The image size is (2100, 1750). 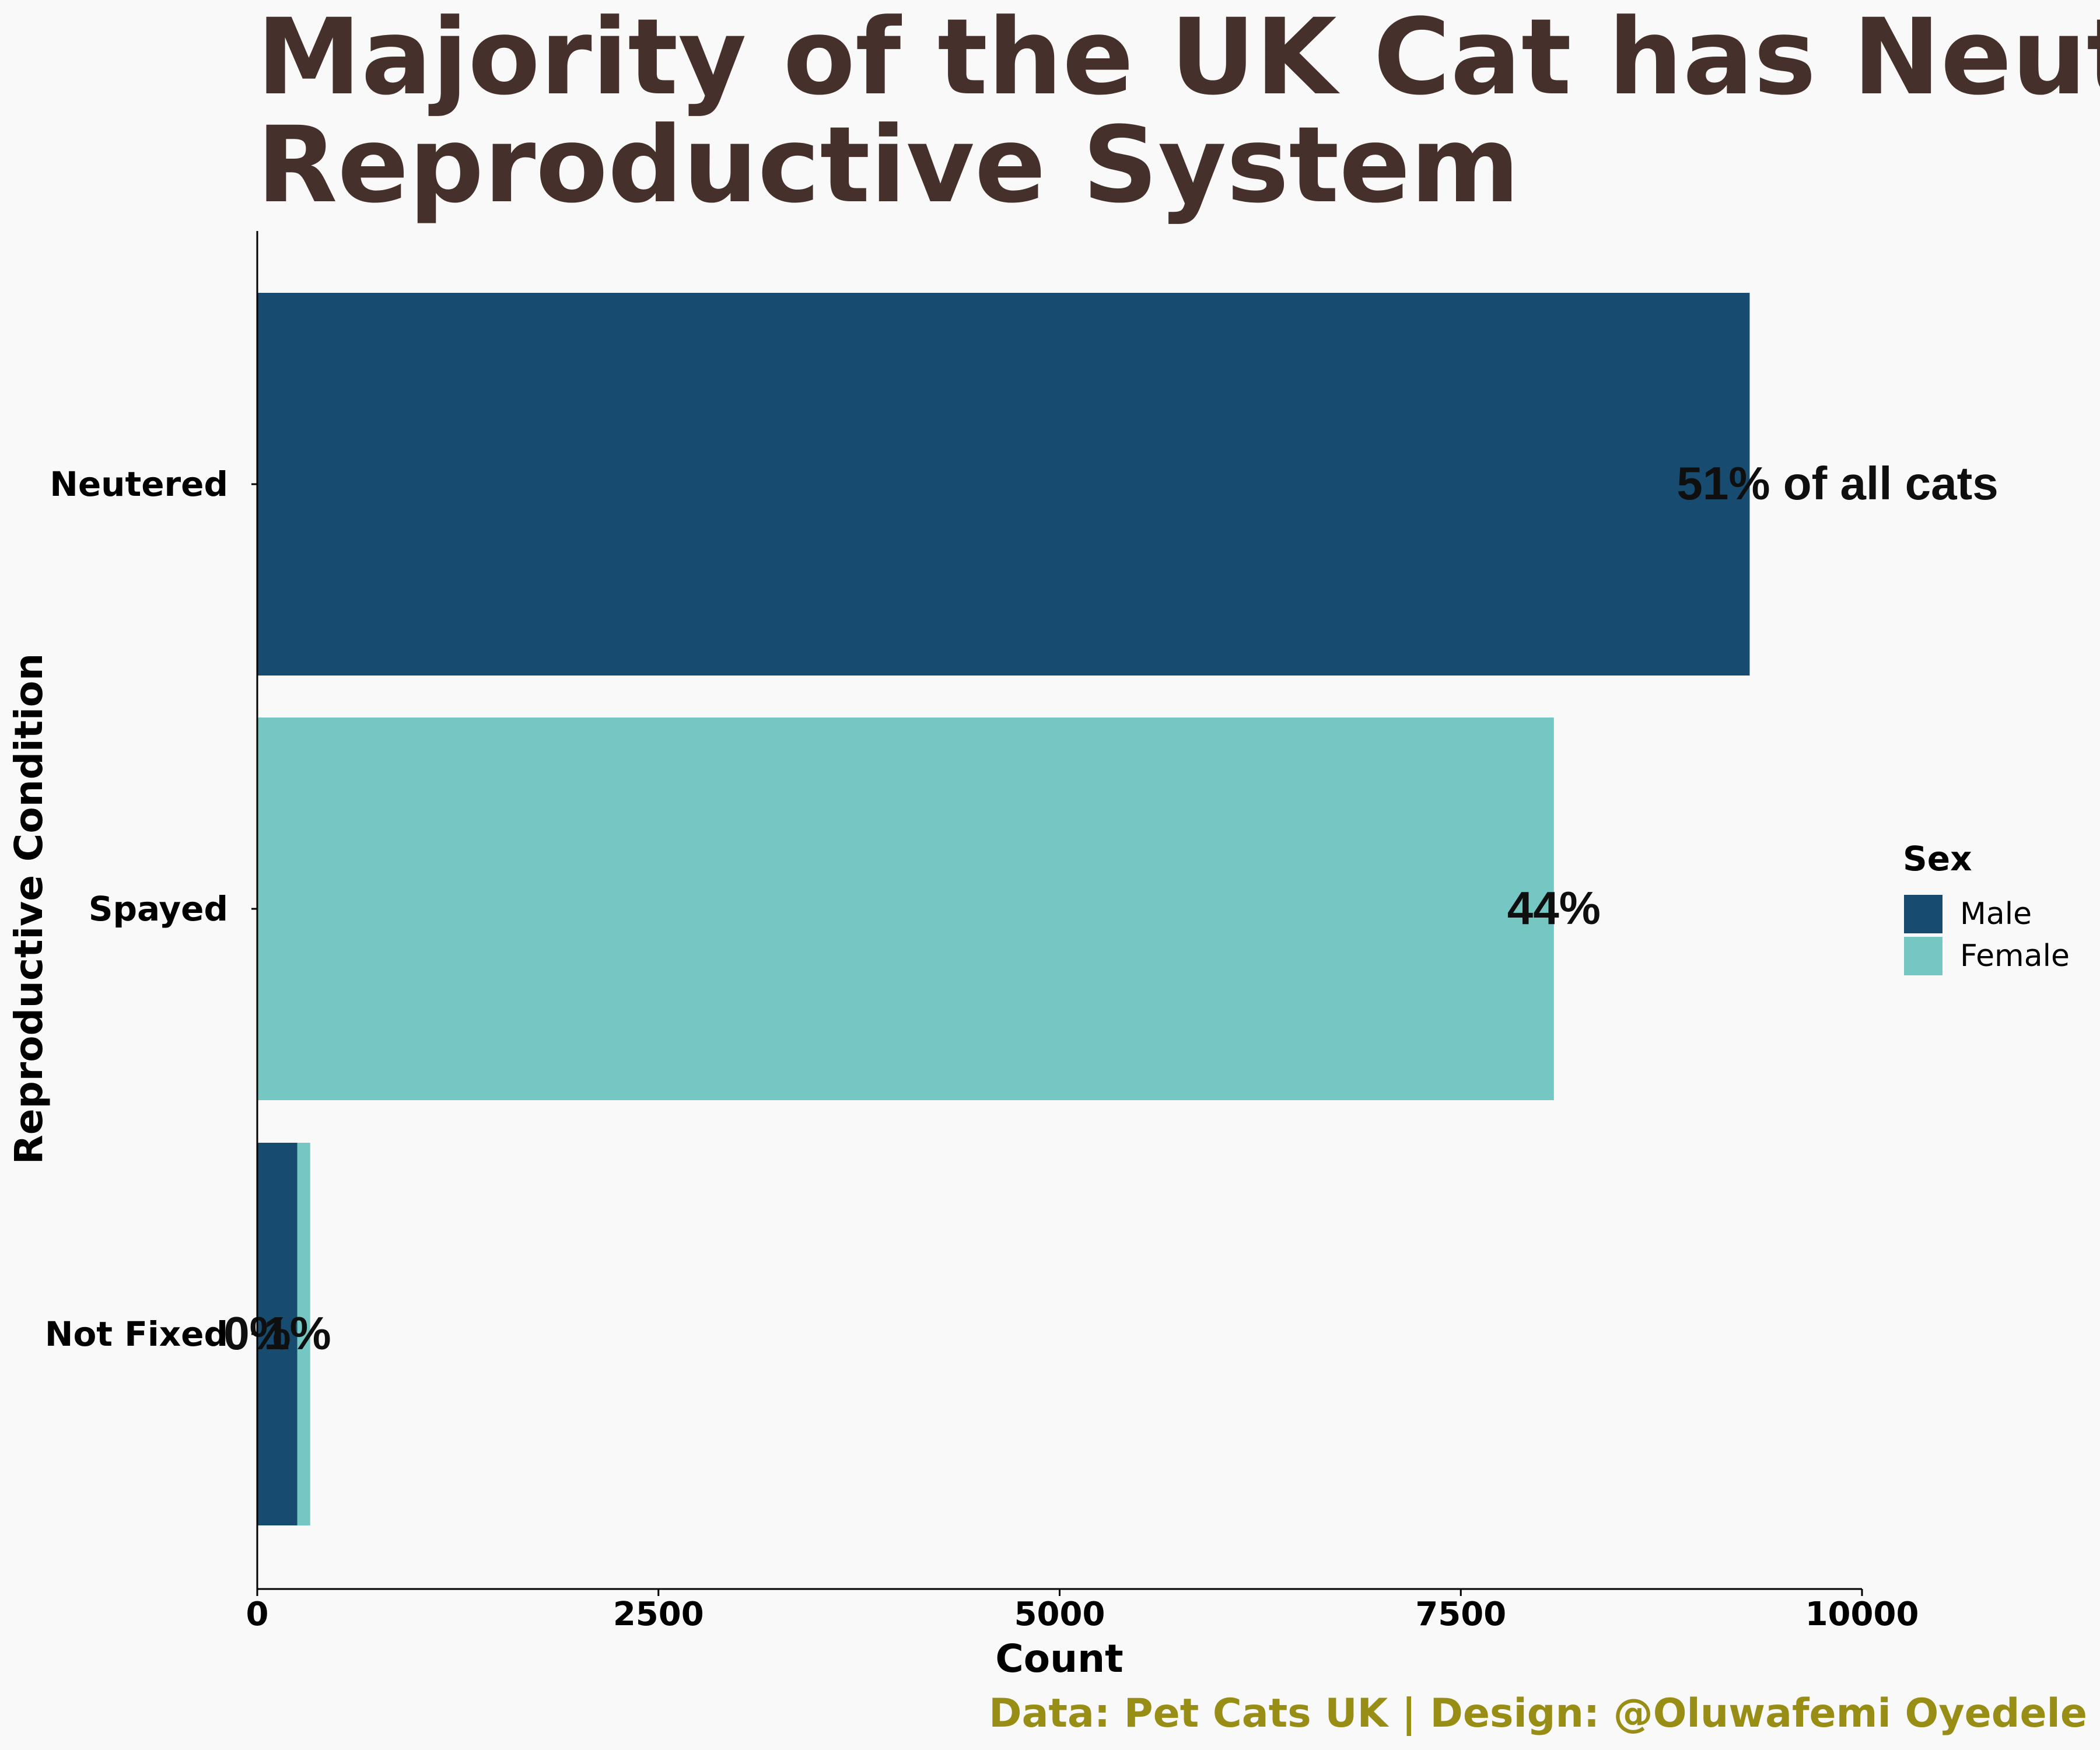 I want to click on x-tick-label: 7500, so click(x=1461, y=1614).